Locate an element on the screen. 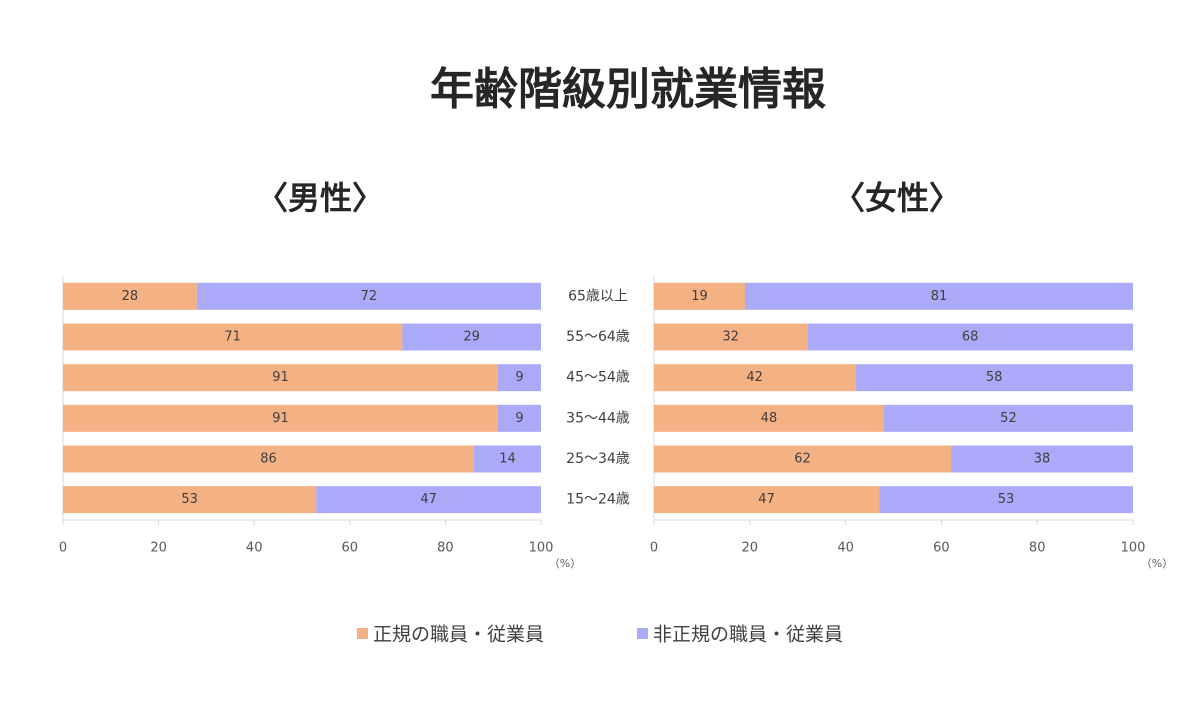  legend-label: 非正規の職員・従業員 is located at coordinates (748, 635).